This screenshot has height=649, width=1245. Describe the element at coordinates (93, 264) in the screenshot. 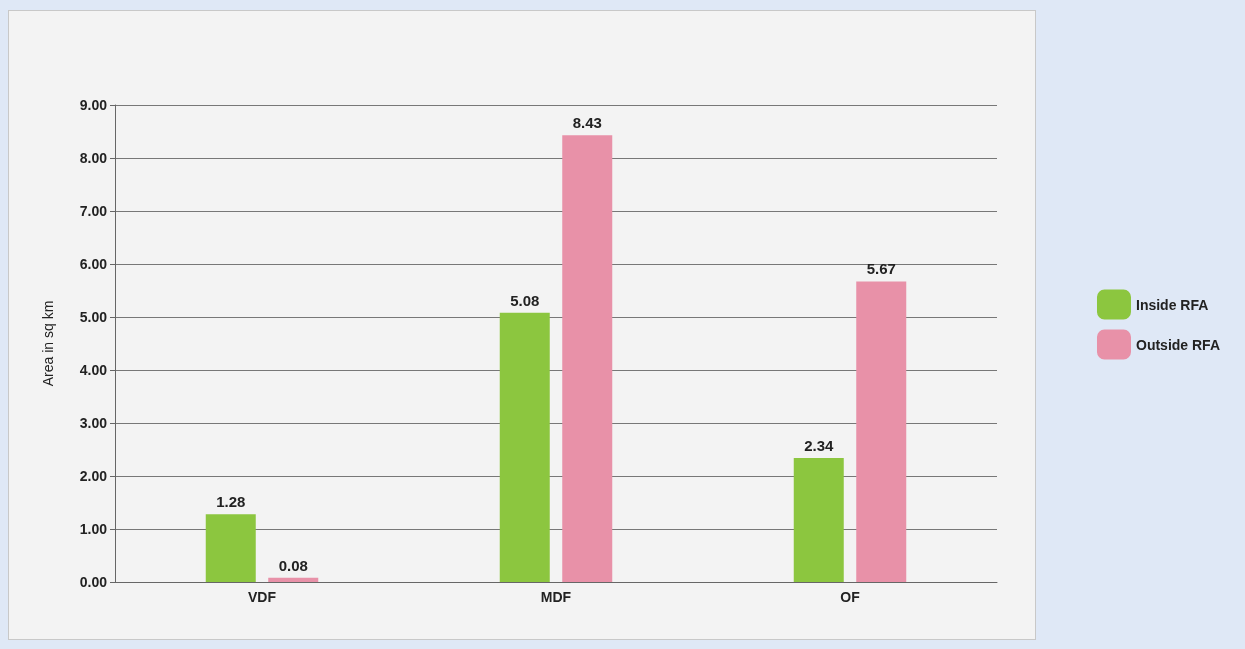

I see `y-tick-label: 6.00` at that location.